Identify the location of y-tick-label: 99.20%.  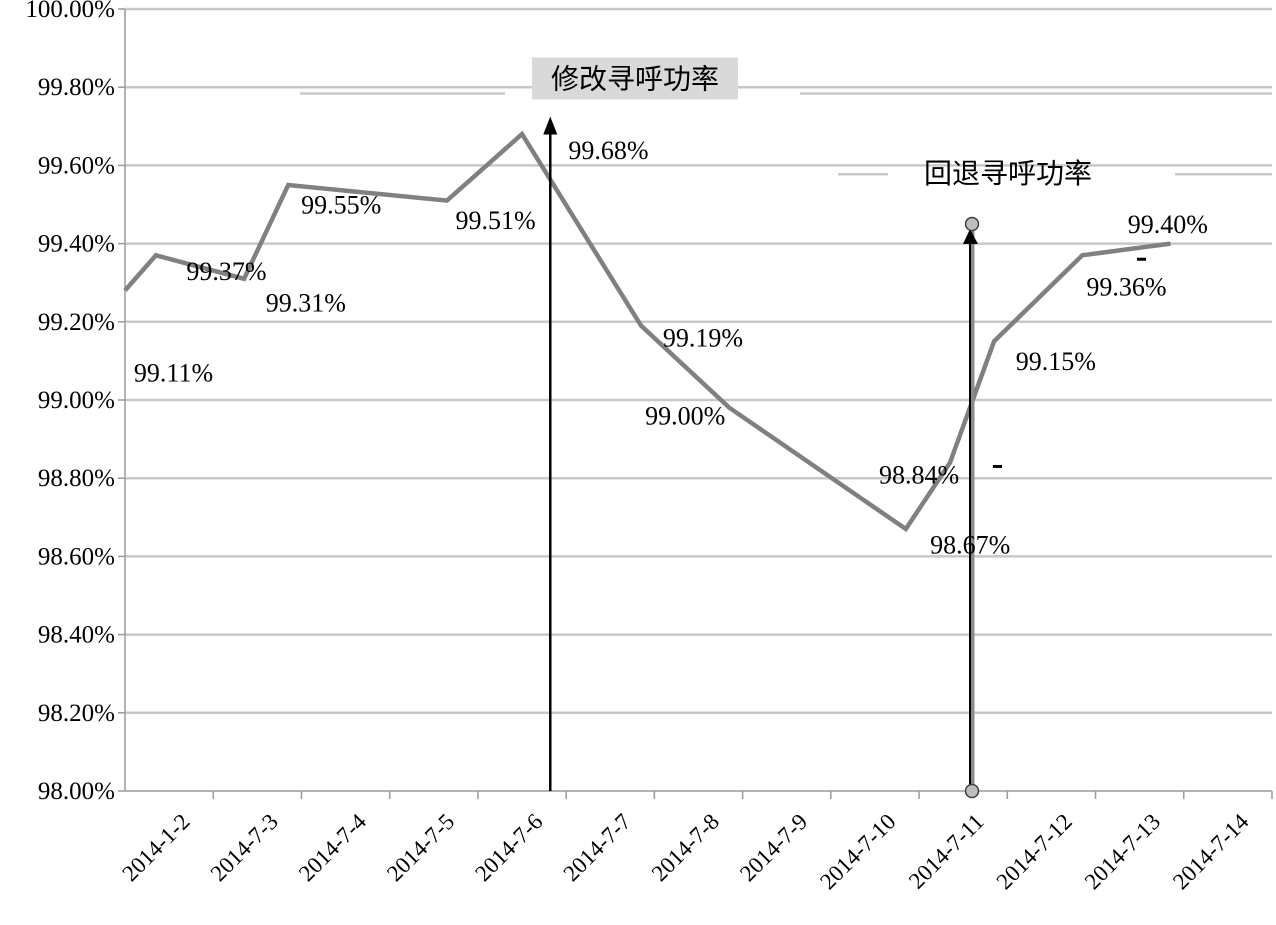
(76, 322).